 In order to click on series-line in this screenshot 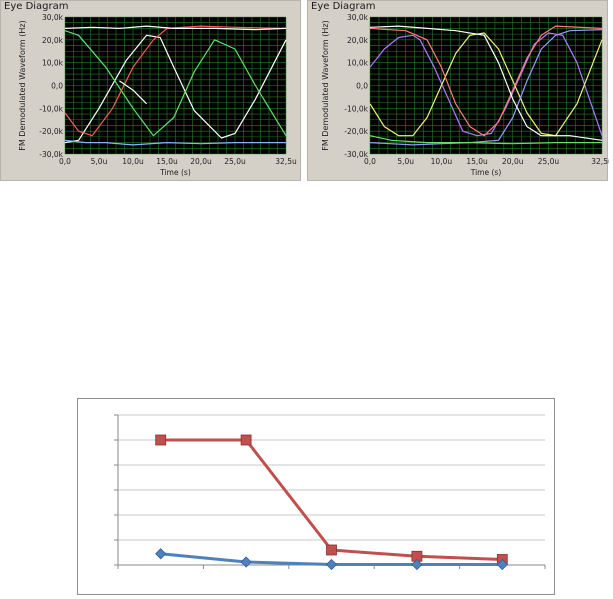, I will do `click(332, 500)`.